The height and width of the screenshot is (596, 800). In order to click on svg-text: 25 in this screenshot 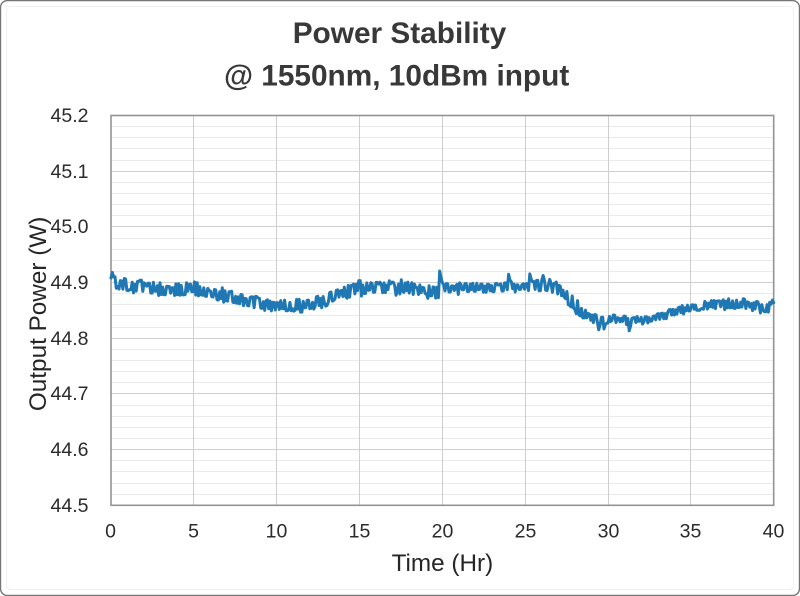, I will do `click(526, 531)`.